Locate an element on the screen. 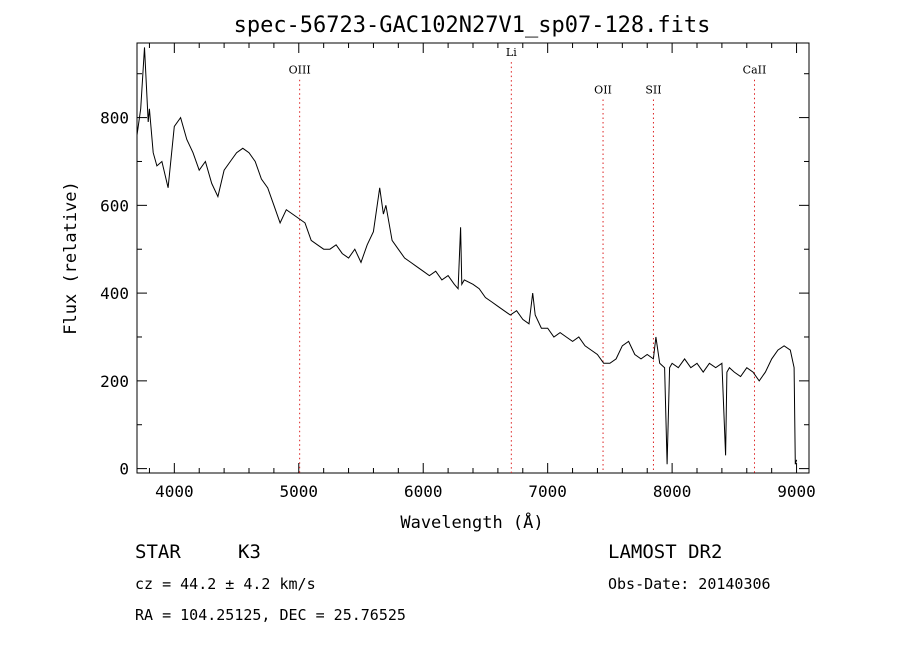  y-tick-label: 800 is located at coordinates (114, 118).